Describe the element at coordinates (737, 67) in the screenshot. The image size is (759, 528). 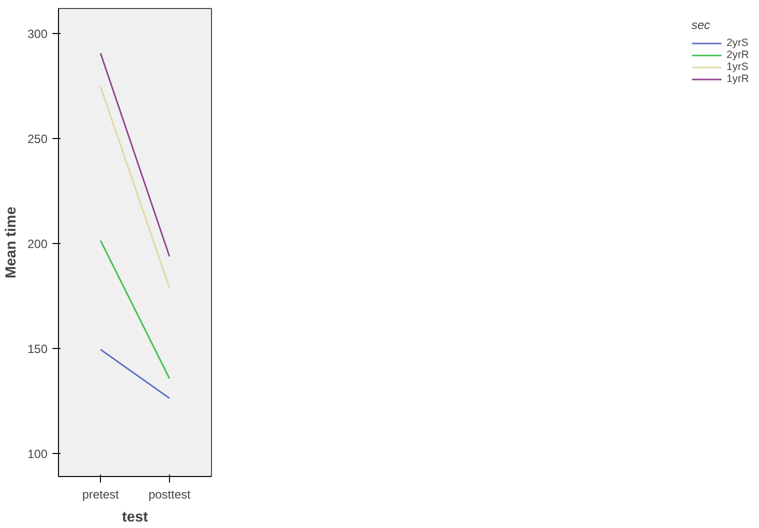
I see `legend-label: 1yrS` at that location.